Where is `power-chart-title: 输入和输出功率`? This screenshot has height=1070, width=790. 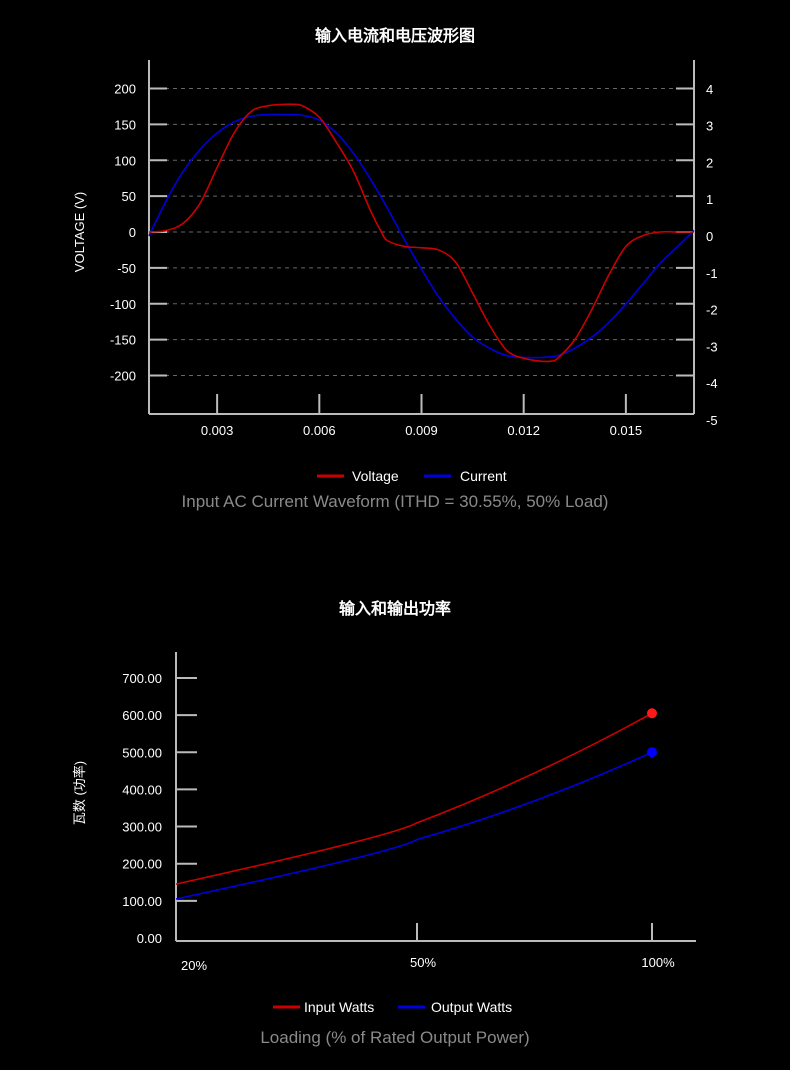 power-chart-title: 输入和输出功率 is located at coordinates (394, 608).